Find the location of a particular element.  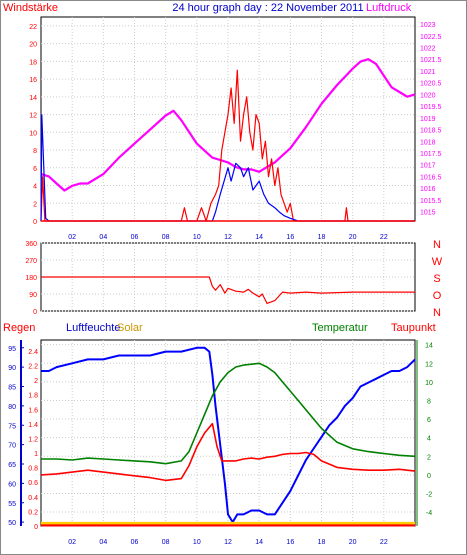

temperature-tick-label: 14 is located at coordinates (429, 346).